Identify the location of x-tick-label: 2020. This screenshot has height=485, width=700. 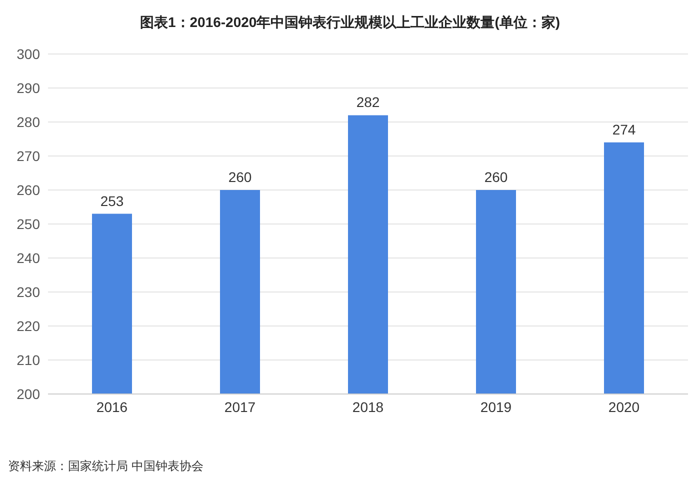
(624, 406).